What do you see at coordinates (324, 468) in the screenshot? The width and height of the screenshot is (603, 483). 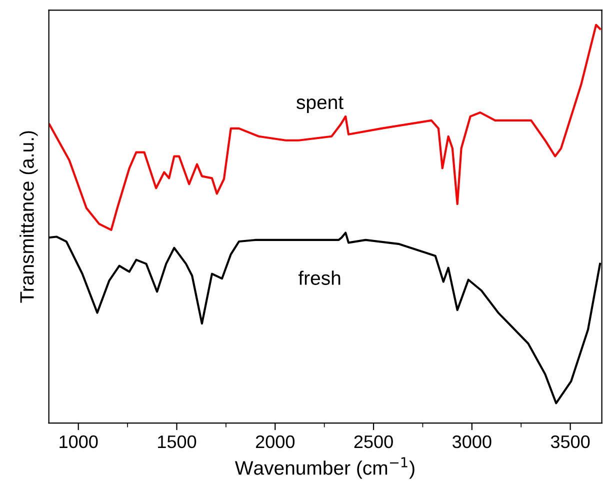 I see `x-axis-title: Wavenumber (cm$^{−1}$)` at bounding box center [324, 468].